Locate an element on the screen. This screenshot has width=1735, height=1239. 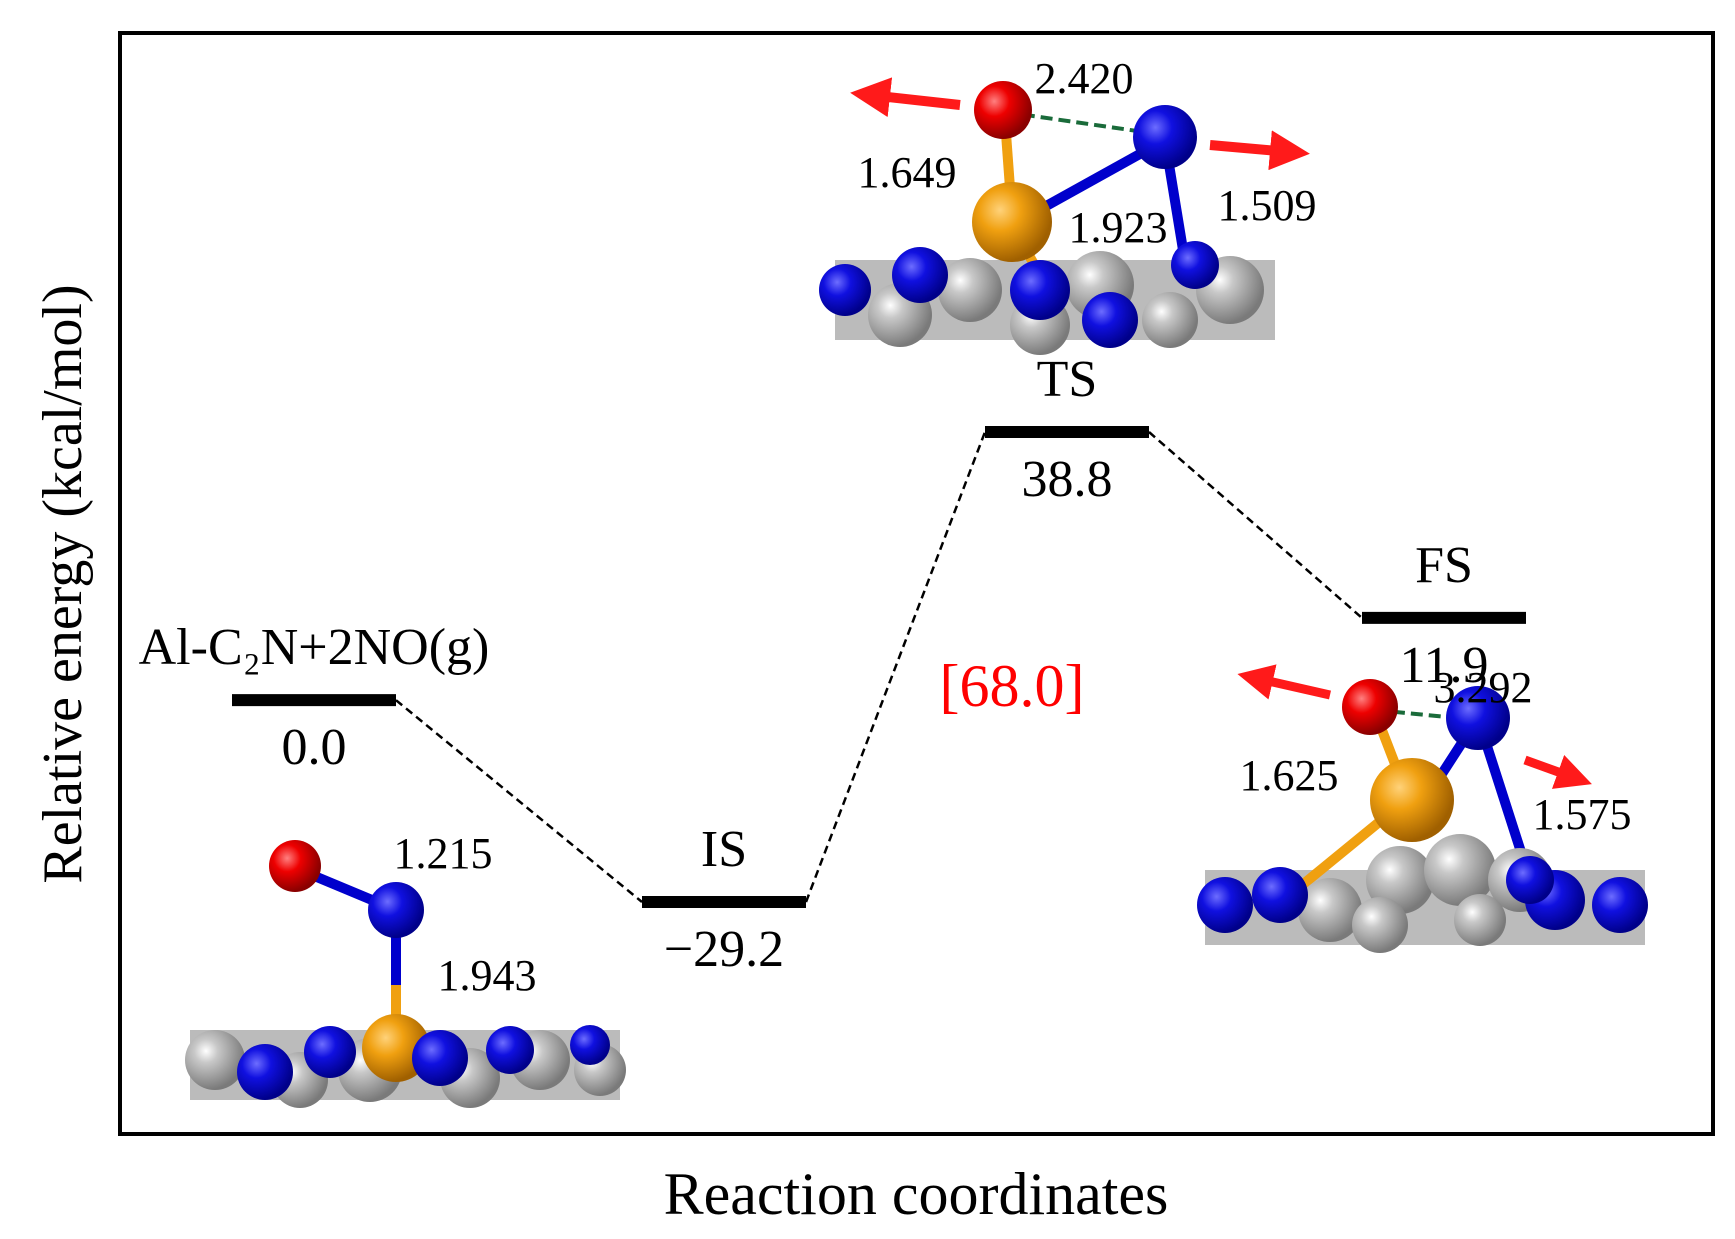
state-label: Al-C₂N+2NO(g) is located at coordinates (314, 647).